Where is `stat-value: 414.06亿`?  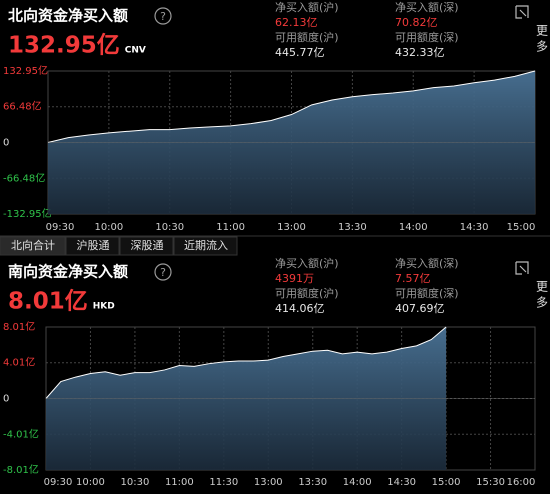
stat-value: 414.06亿 is located at coordinates (300, 308).